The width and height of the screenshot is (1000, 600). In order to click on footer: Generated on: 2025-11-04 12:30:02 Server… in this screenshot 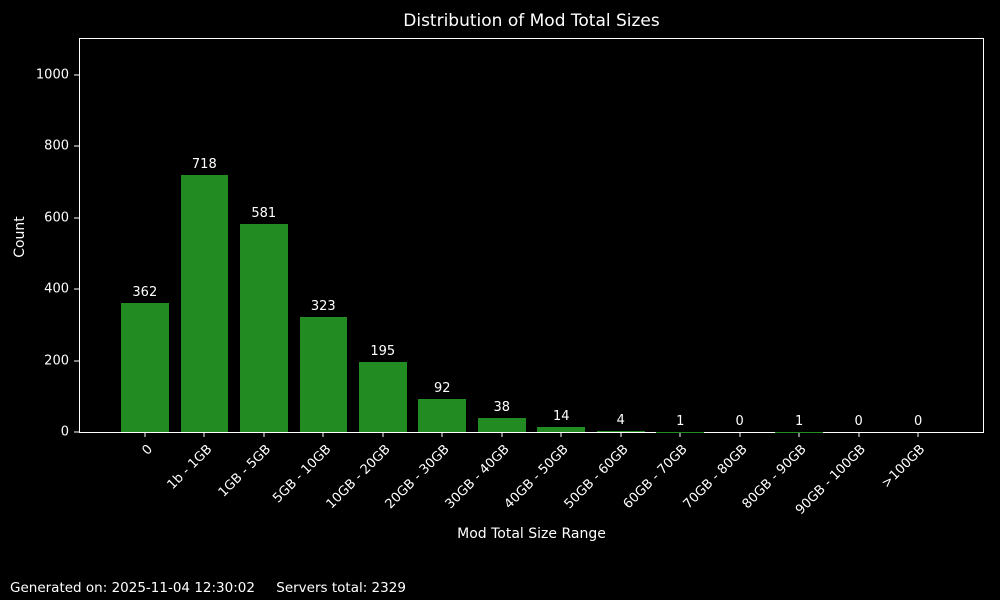, I will do `click(208, 588)`.